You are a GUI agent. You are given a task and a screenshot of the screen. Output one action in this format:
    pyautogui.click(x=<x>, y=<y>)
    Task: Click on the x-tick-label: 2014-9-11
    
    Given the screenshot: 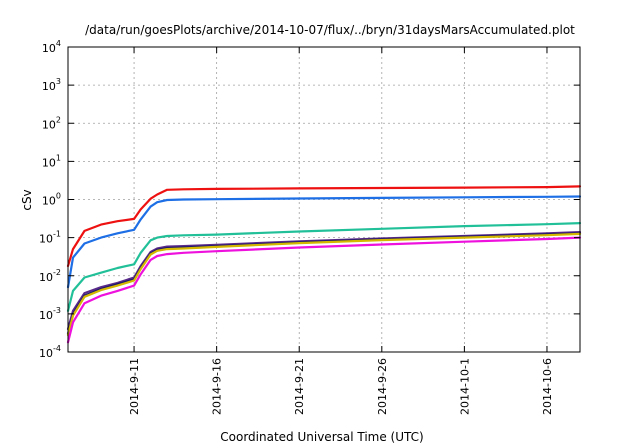 What is the action you would take?
    pyautogui.click(x=134, y=386)
    